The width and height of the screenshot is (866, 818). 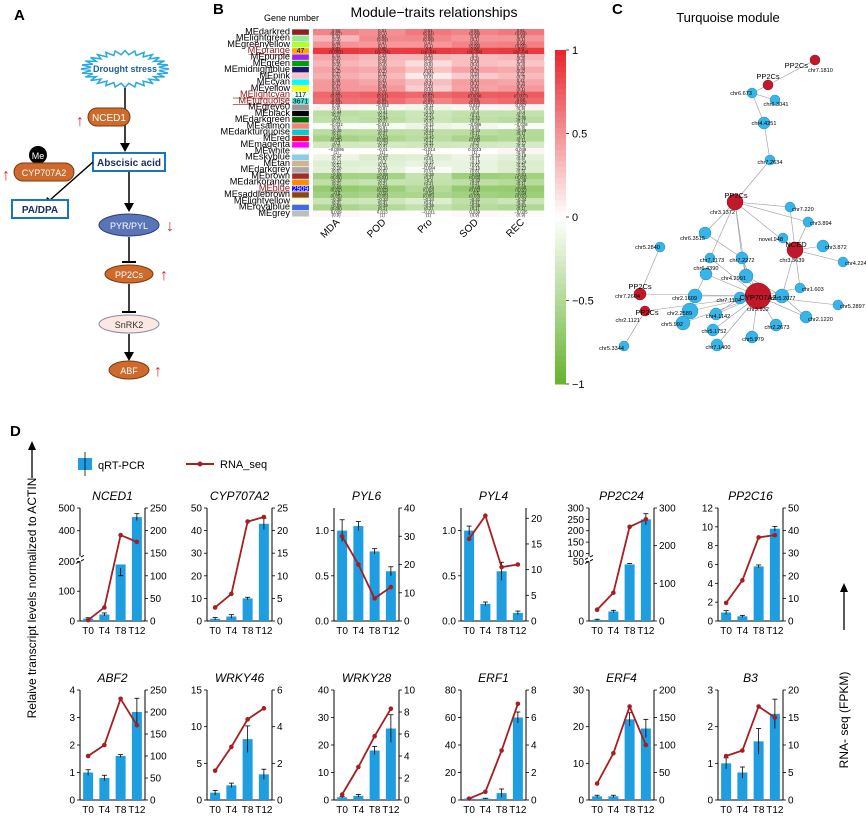 I want to click on module-label: MEpink, so click(x=274, y=75).